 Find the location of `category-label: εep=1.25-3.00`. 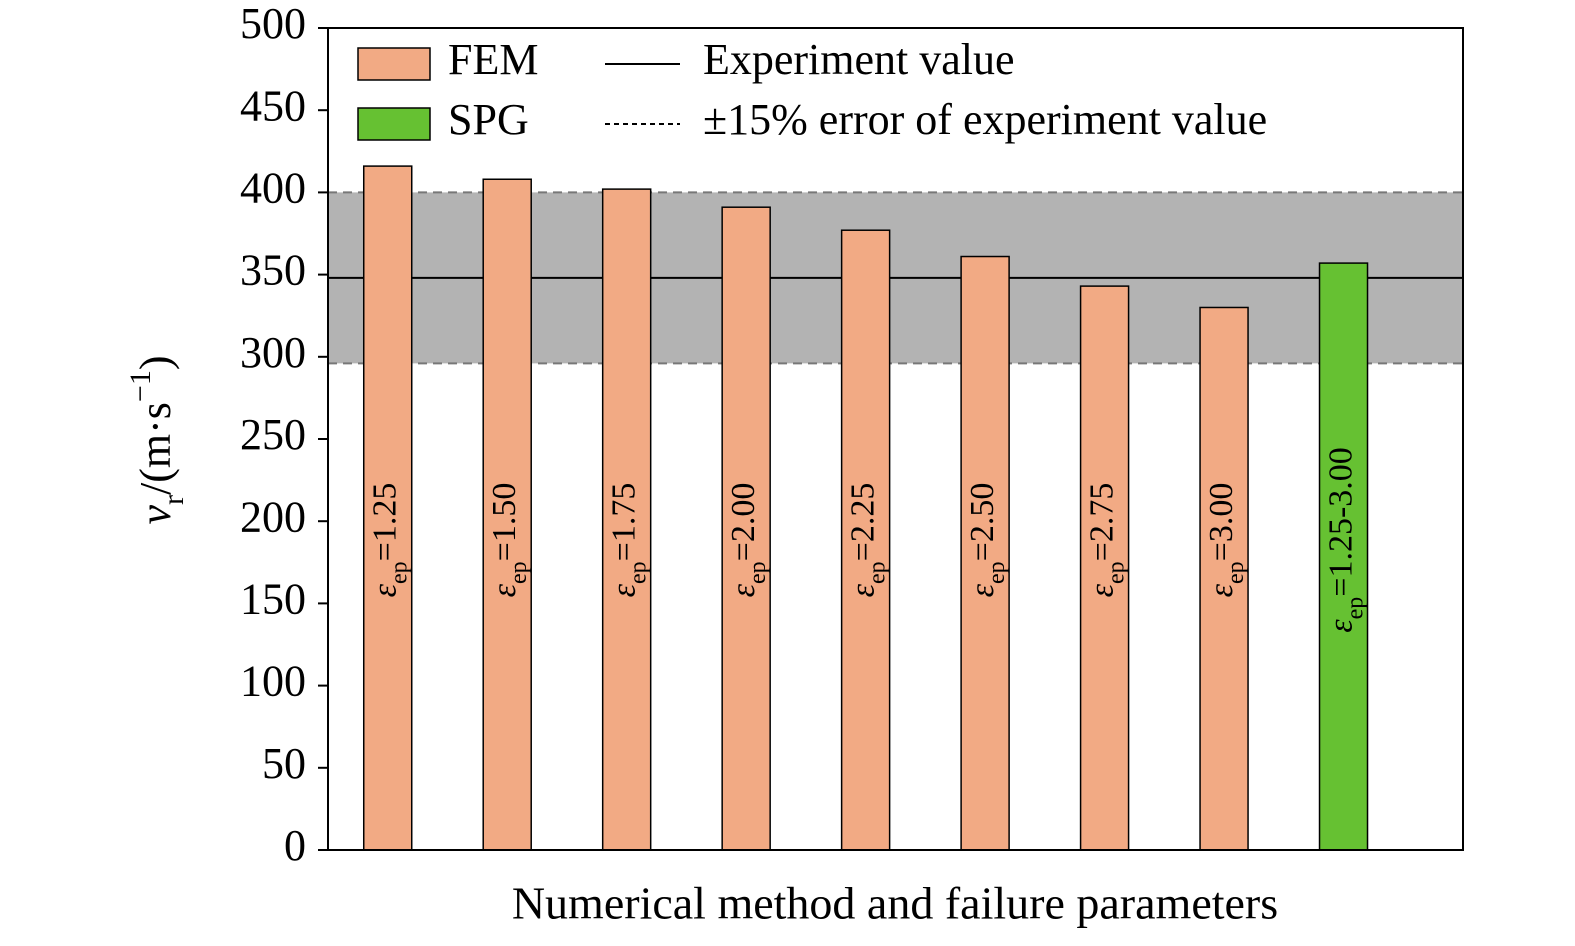

category-label: εep=1.25-3.00 is located at coordinates (1345, 540).